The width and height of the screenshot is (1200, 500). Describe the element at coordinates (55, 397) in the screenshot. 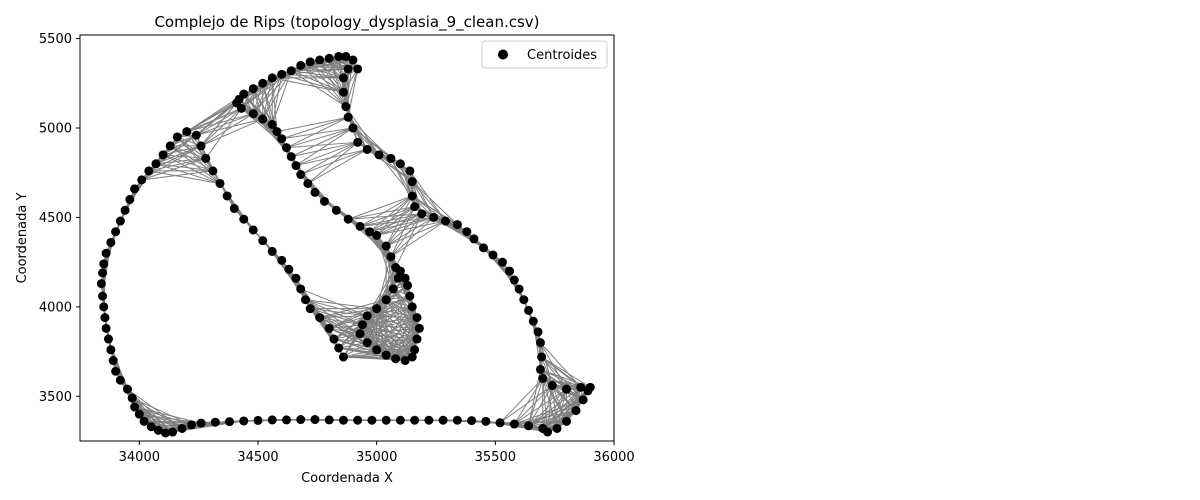

I see `y-tick-label: 3500` at that location.